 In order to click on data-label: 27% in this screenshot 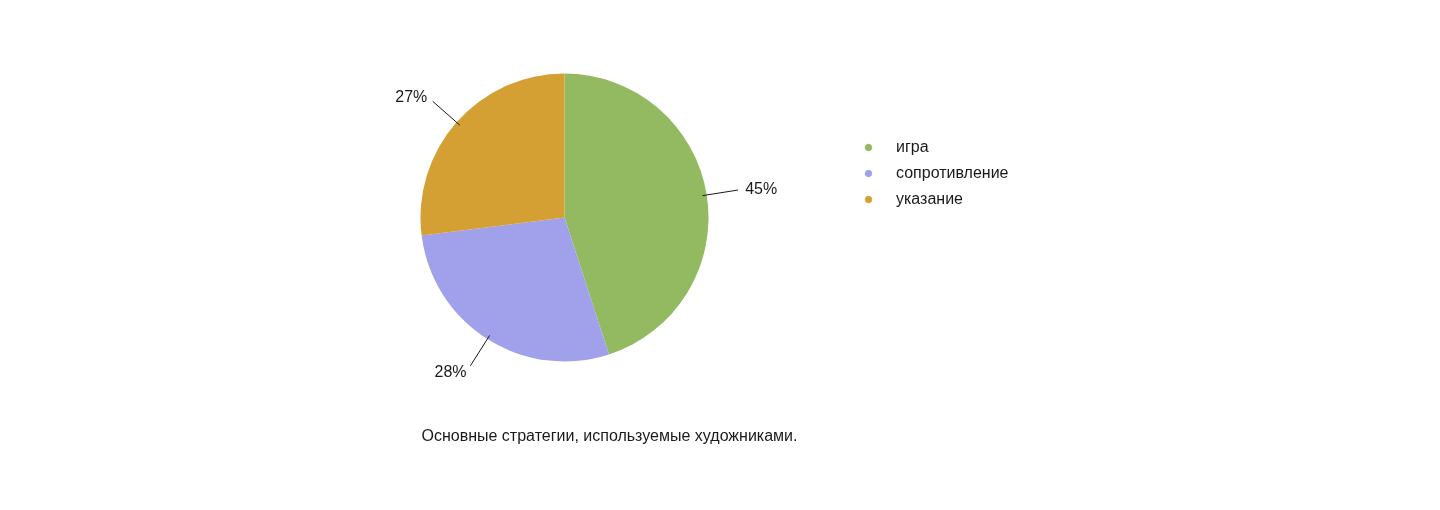, I will do `click(411, 97)`.